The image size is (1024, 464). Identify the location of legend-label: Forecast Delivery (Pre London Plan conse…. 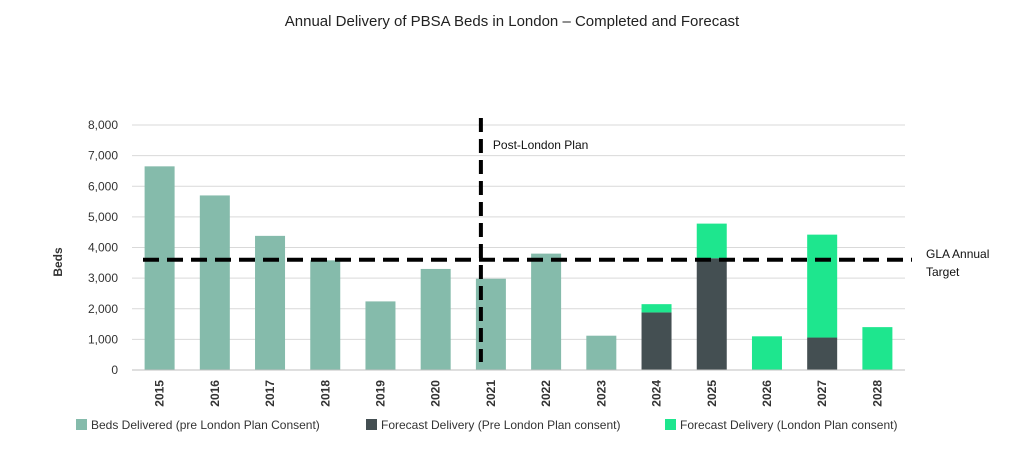
(500, 425).